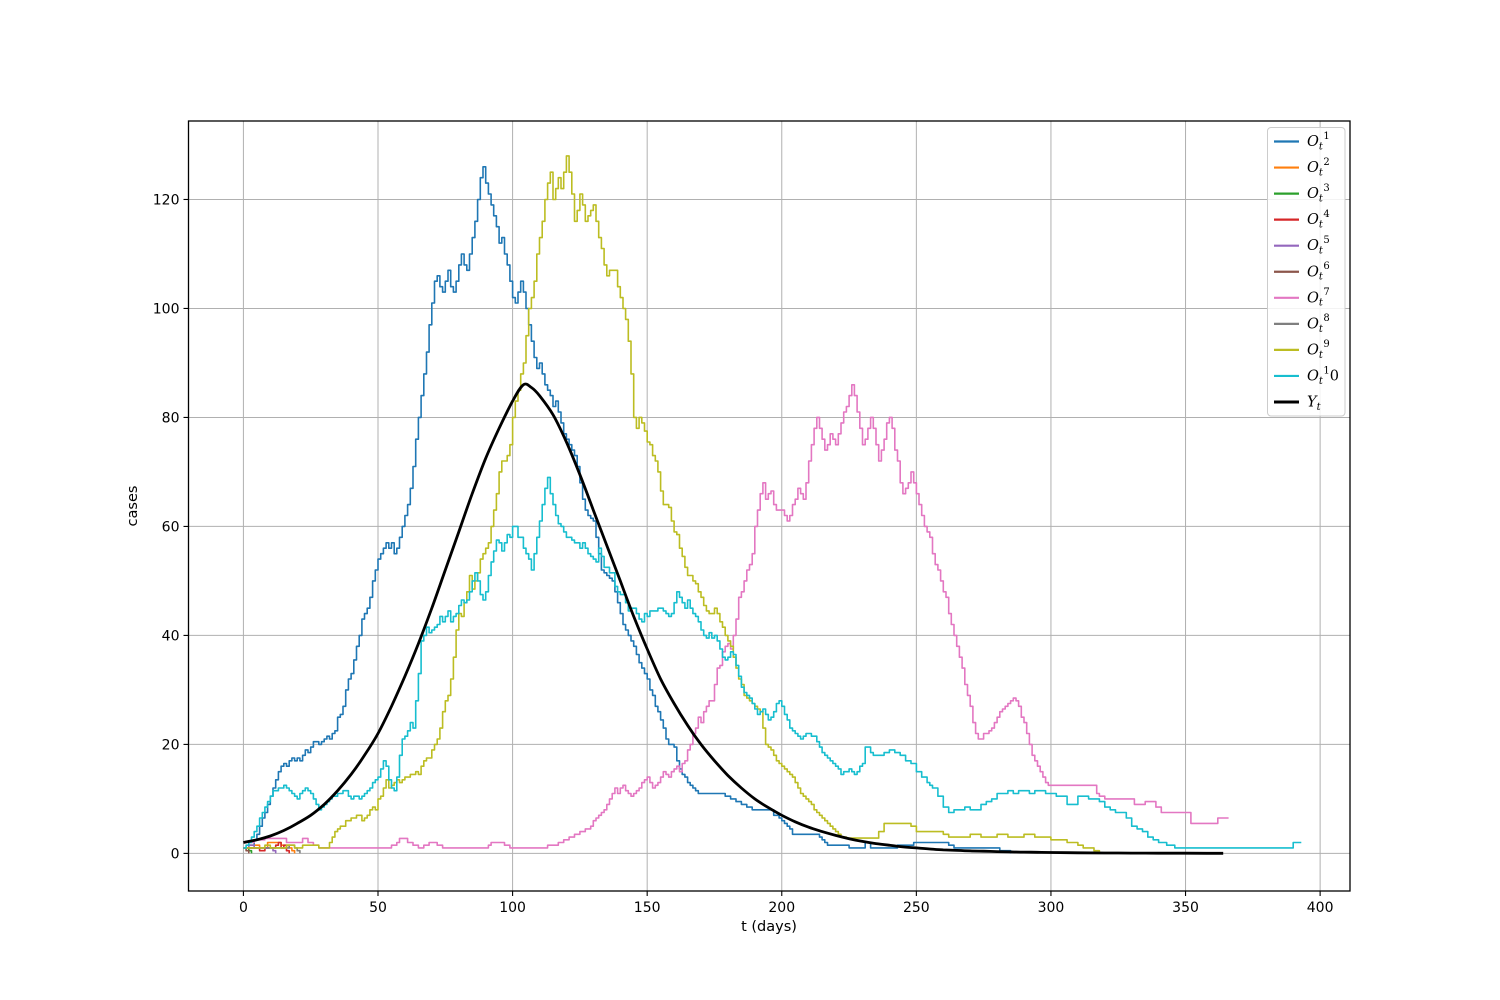 Image resolution: width=1500 pixels, height=1000 pixels. What do you see at coordinates (1318, 142) in the screenshot?
I see `legend-label-O1: Ot1` at bounding box center [1318, 142].